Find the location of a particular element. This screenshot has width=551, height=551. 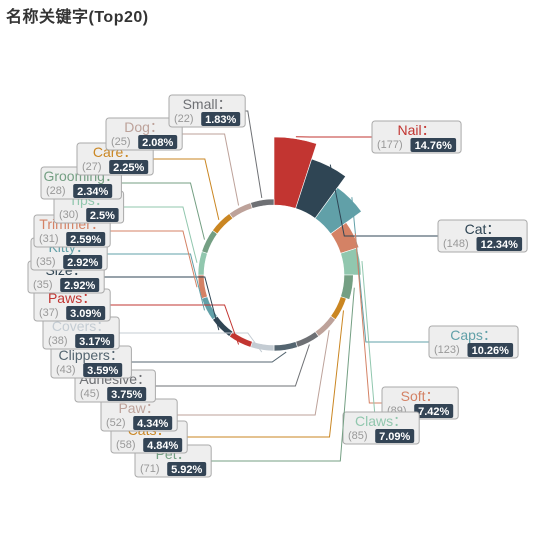

slice-label-clippers: Clippers：(43) 3.59% is located at coordinates (168, 362).